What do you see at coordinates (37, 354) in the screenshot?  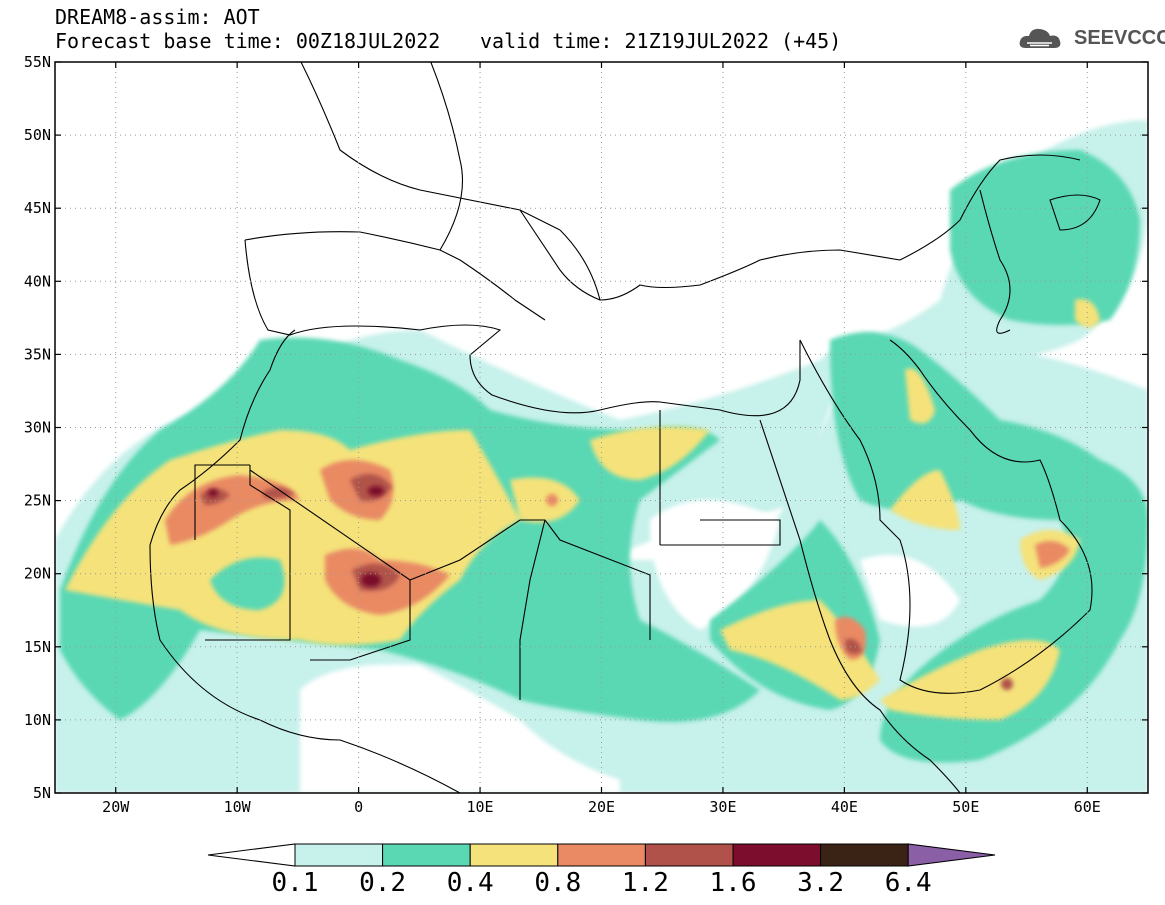 I see `lat-label: 35N` at bounding box center [37, 354].